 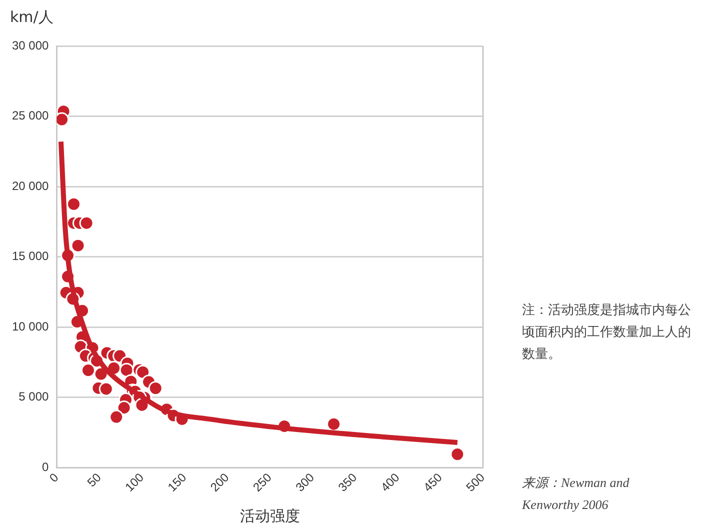 What do you see at coordinates (390, 482) in the screenshot?
I see `x-tick-label: 400` at bounding box center [390, 482].